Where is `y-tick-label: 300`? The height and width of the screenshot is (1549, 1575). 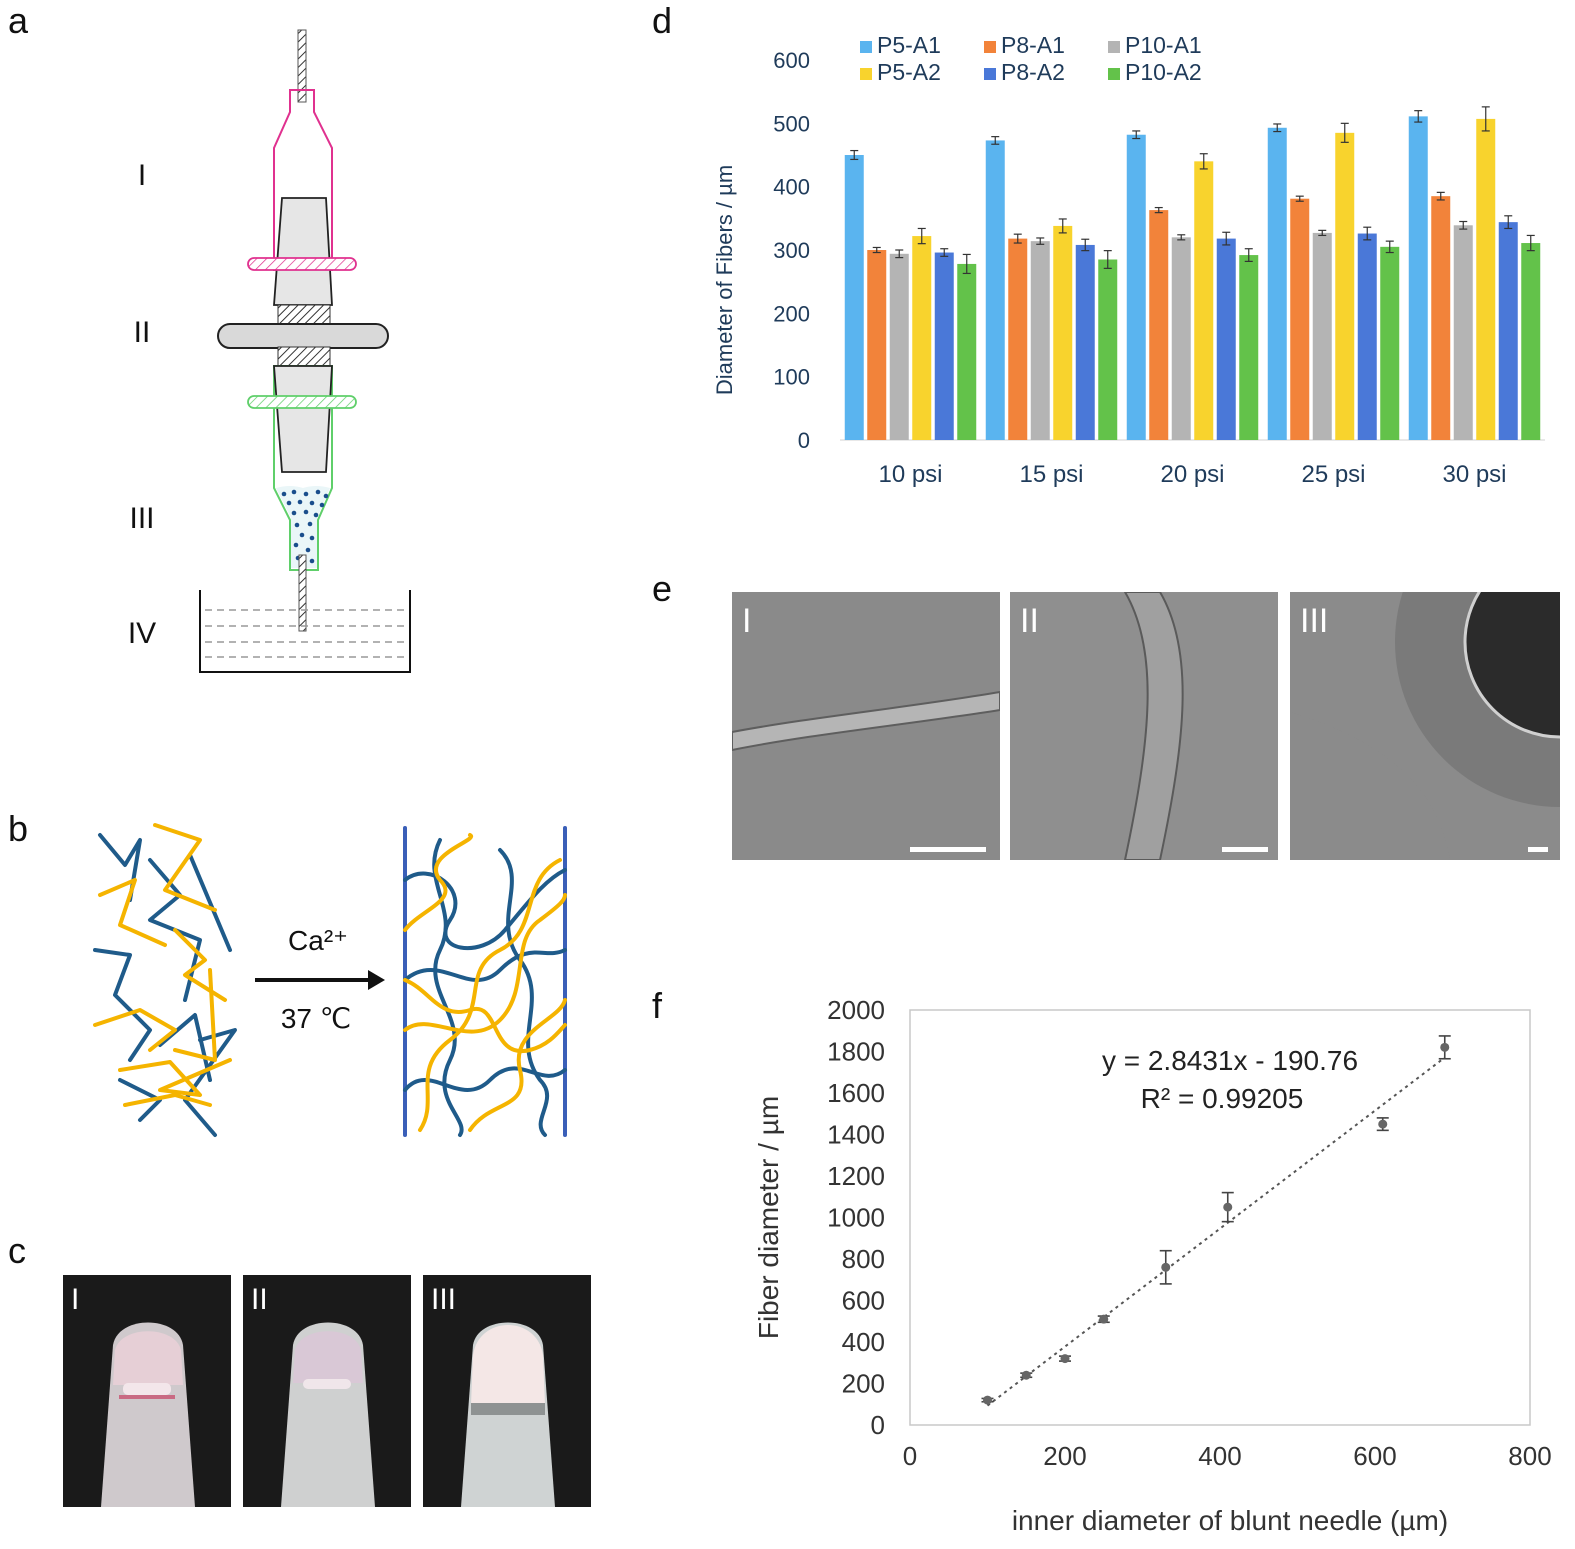 y-tick-label: 300 is located at coordinates (791, 250).